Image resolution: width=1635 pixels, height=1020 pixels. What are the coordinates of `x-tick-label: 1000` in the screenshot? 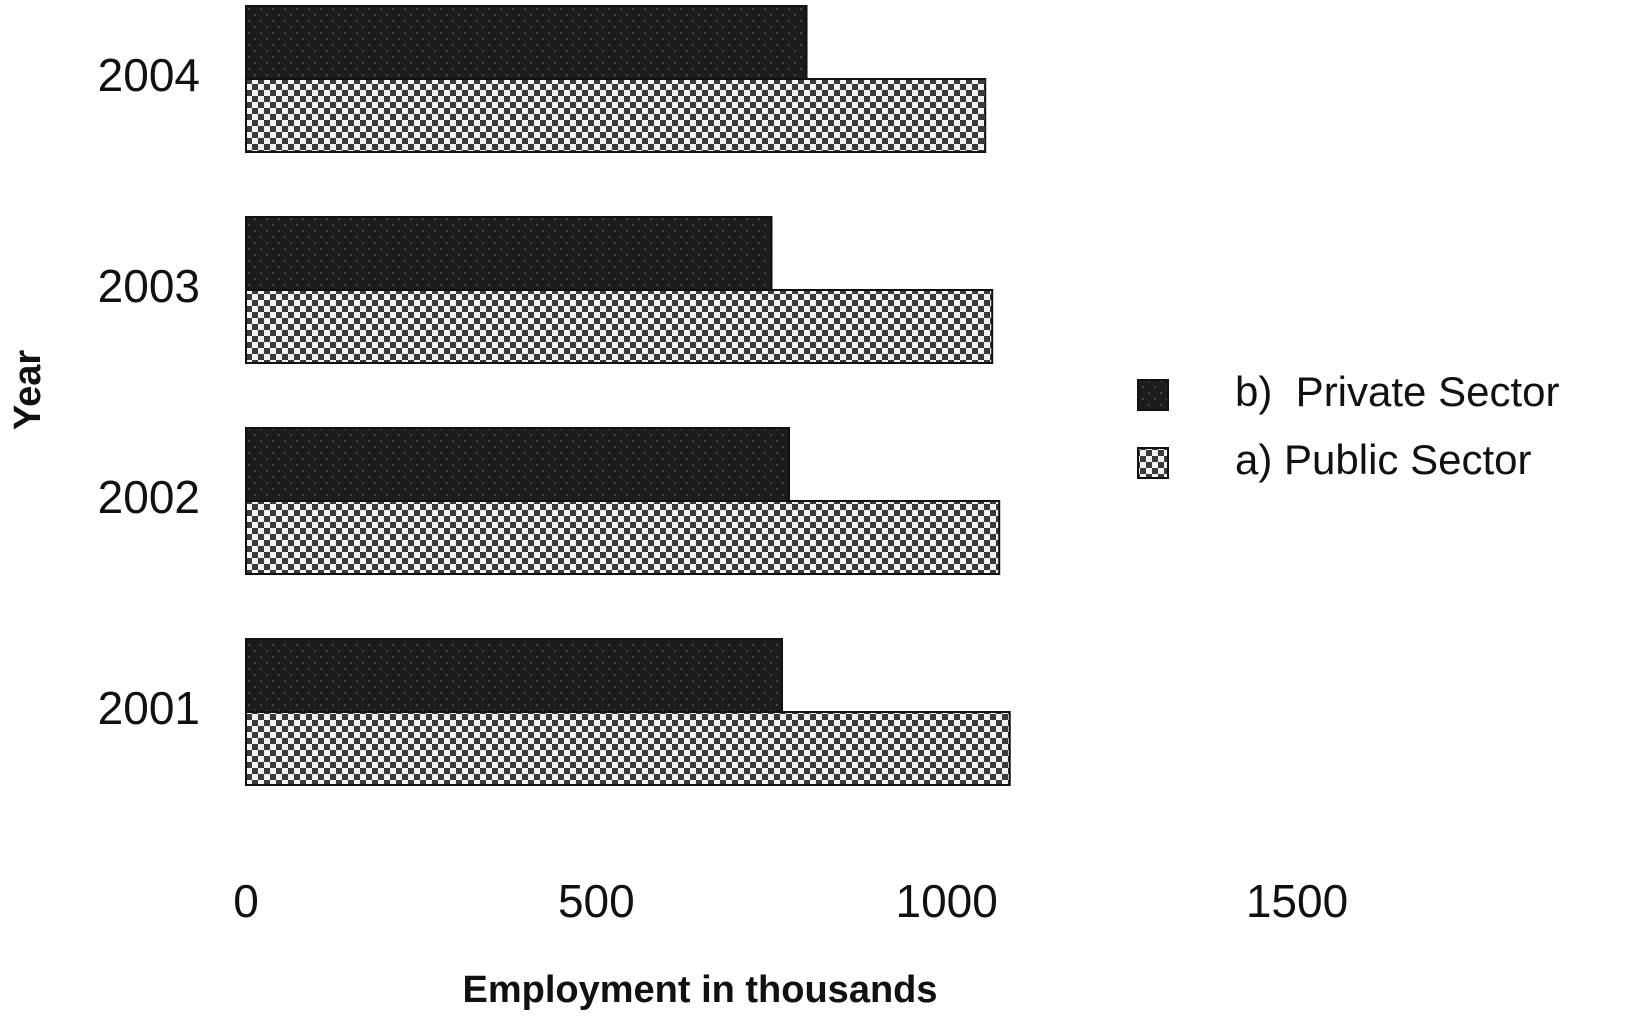 It's located at (946, 901).